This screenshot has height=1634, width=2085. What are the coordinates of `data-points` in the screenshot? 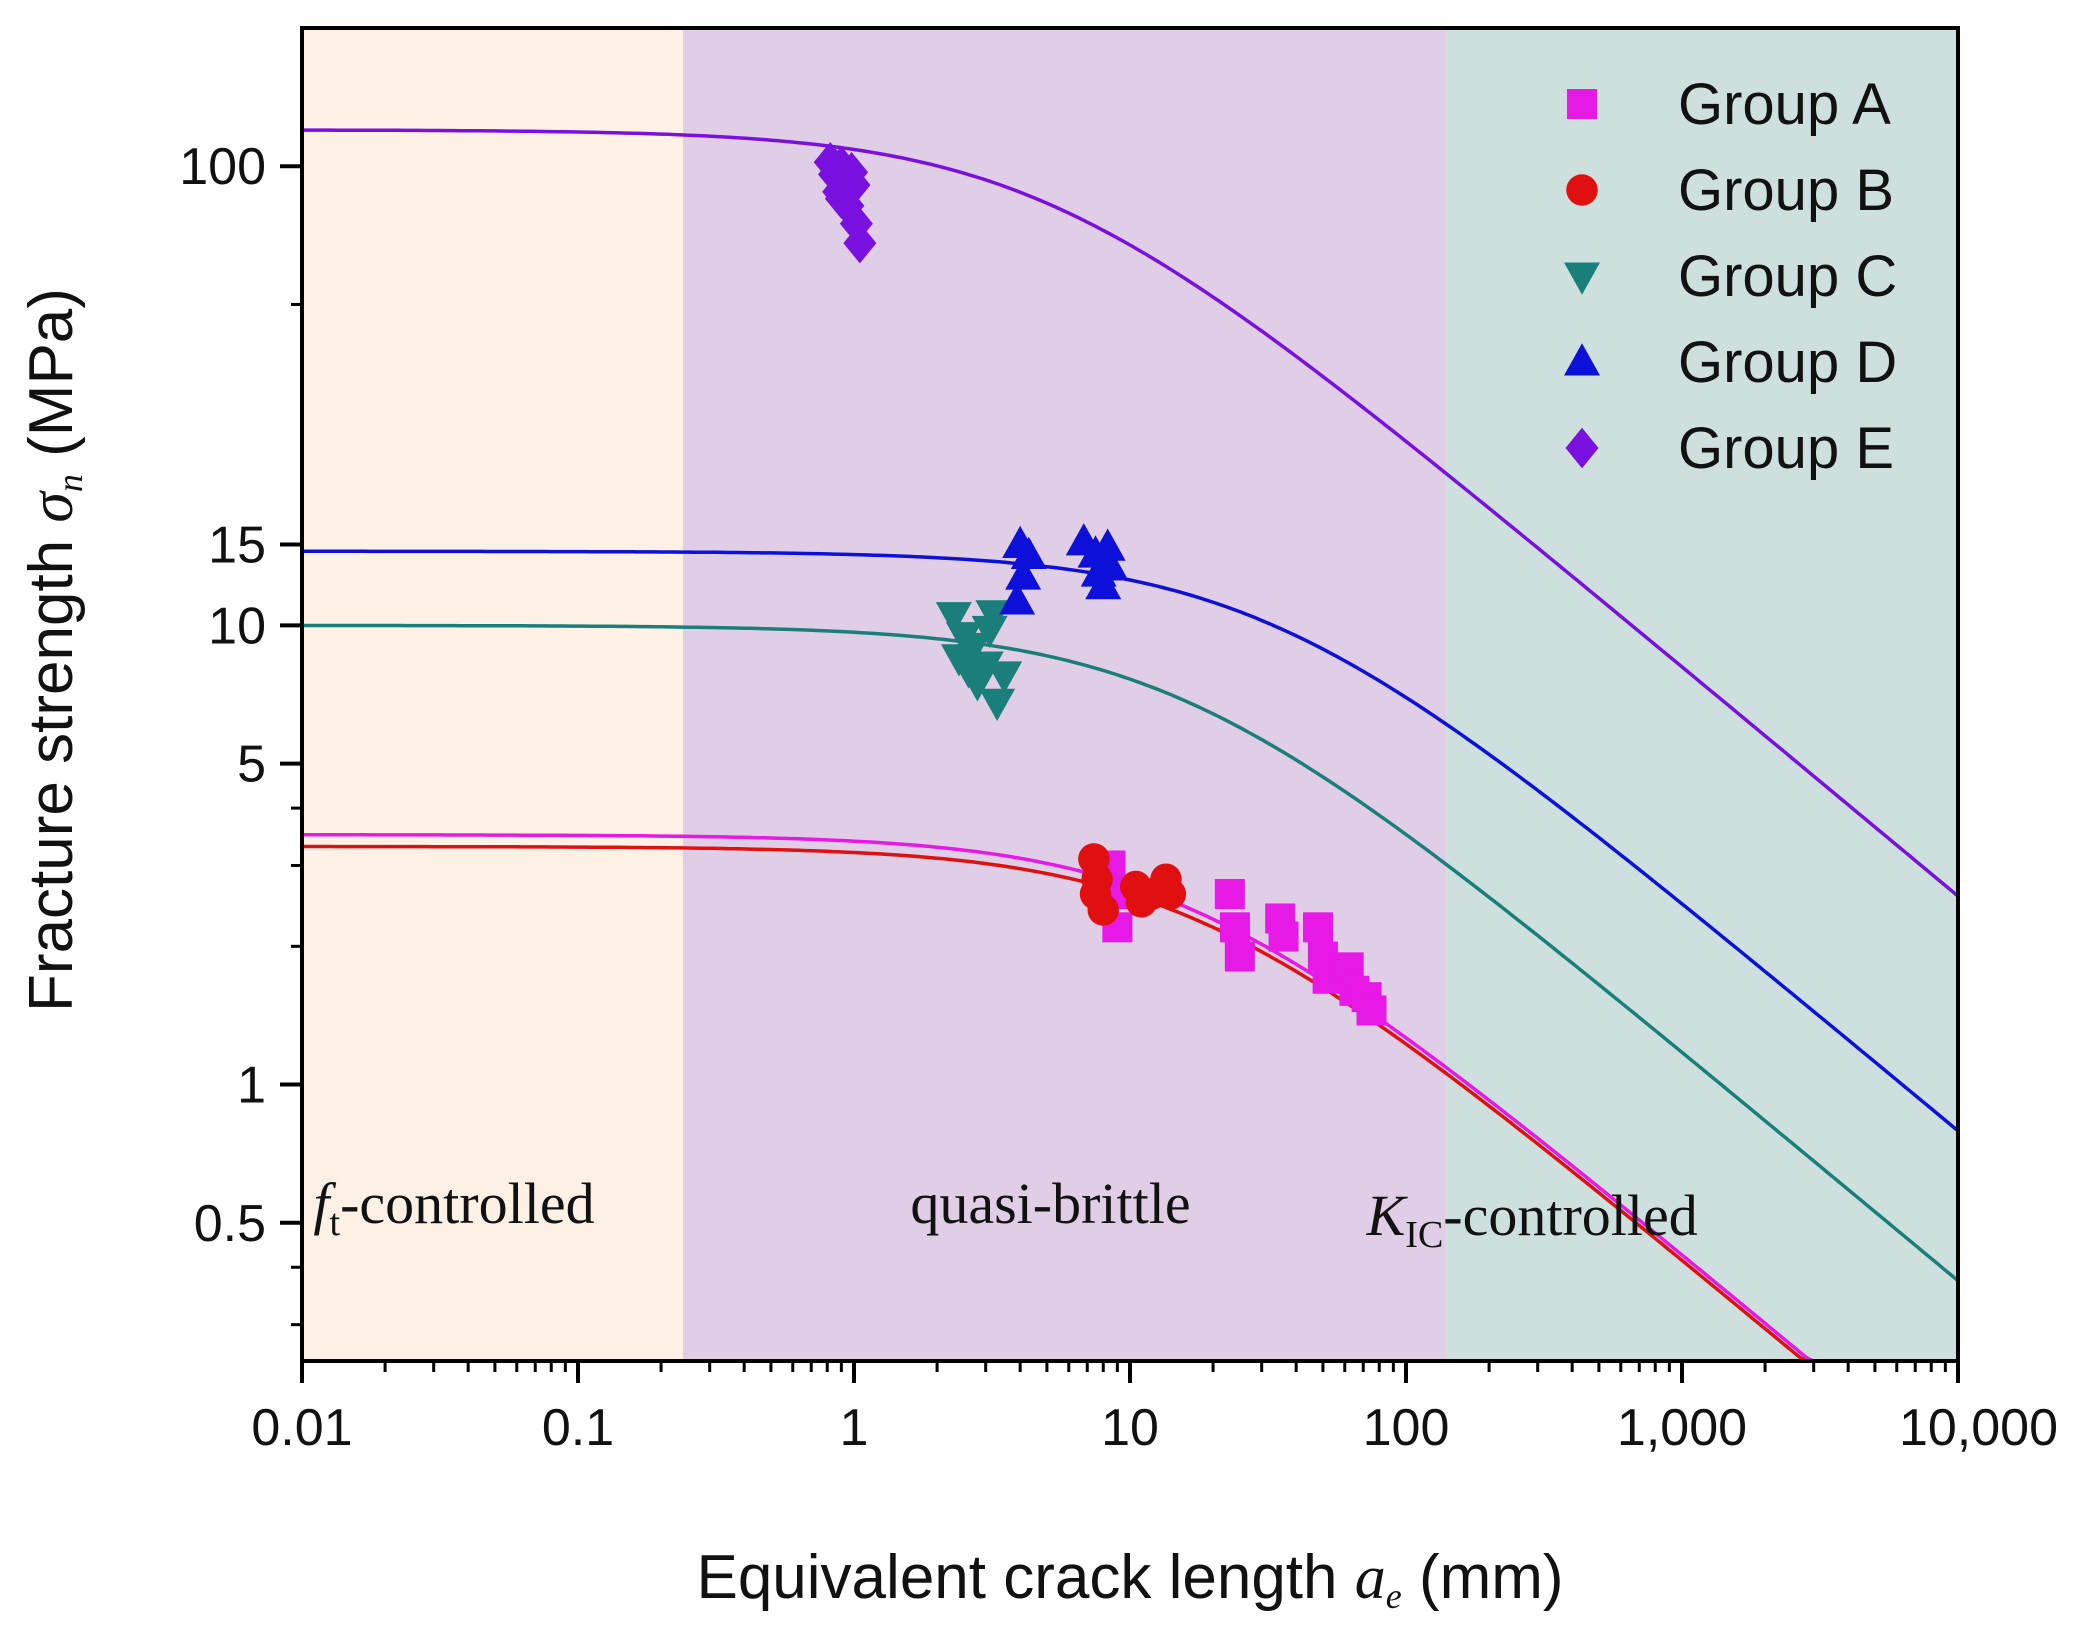 It's located at (1100, 584).